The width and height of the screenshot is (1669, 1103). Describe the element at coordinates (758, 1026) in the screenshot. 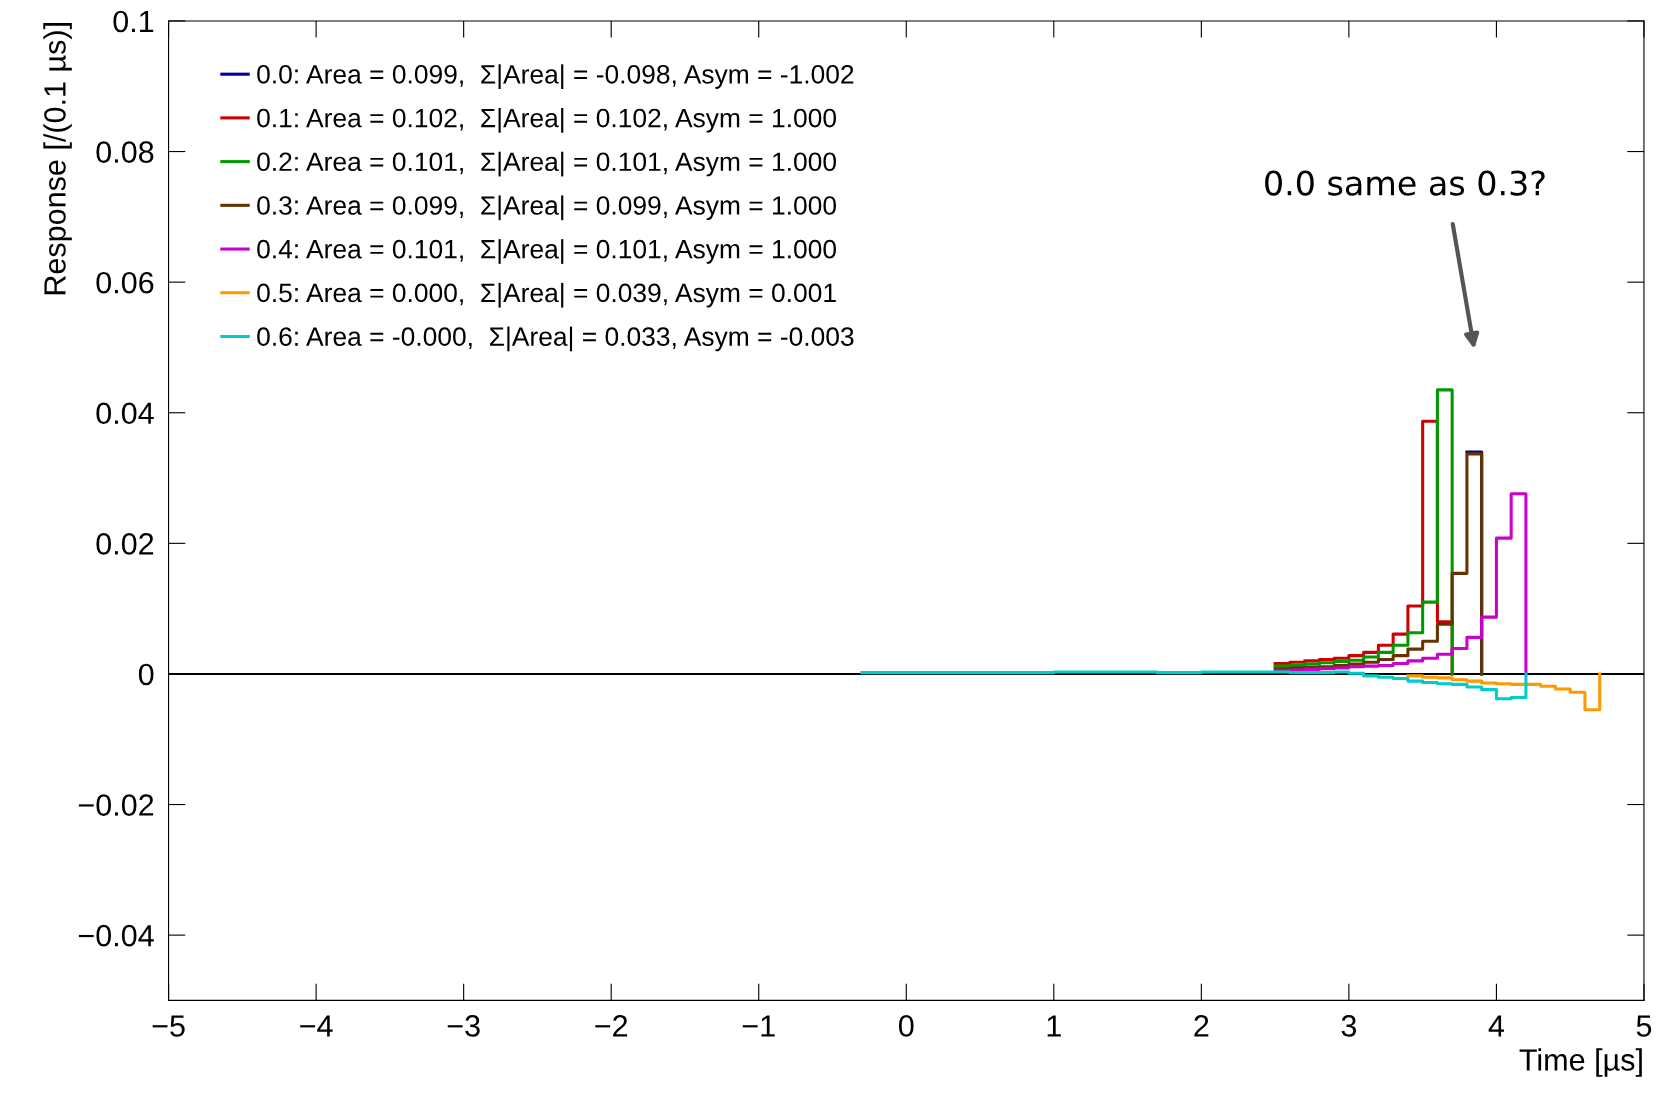

I see `x-tick-label: −1` at that location.